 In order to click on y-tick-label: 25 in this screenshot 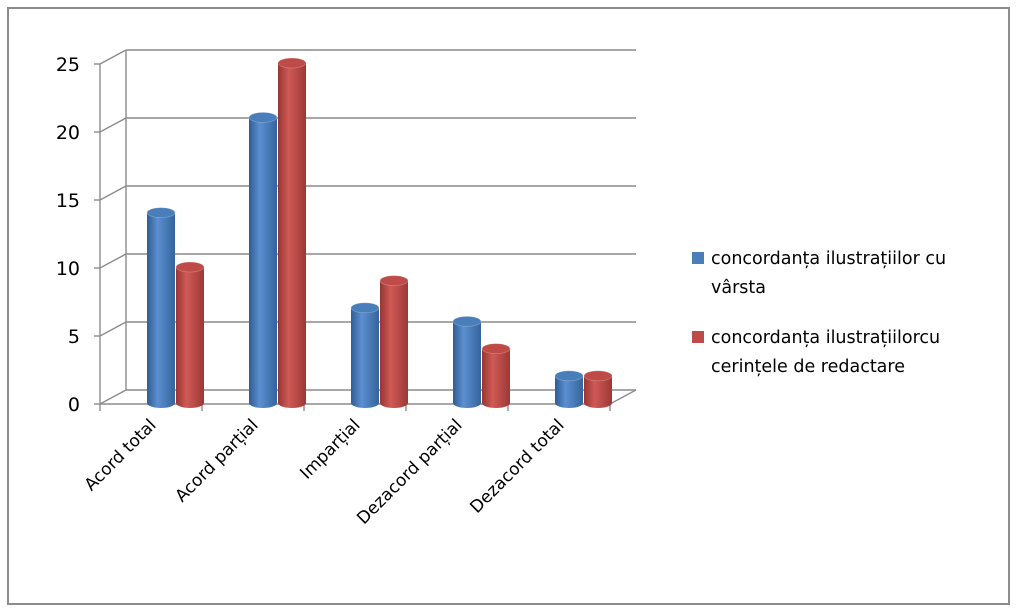, I will do `click(68, 65)`.